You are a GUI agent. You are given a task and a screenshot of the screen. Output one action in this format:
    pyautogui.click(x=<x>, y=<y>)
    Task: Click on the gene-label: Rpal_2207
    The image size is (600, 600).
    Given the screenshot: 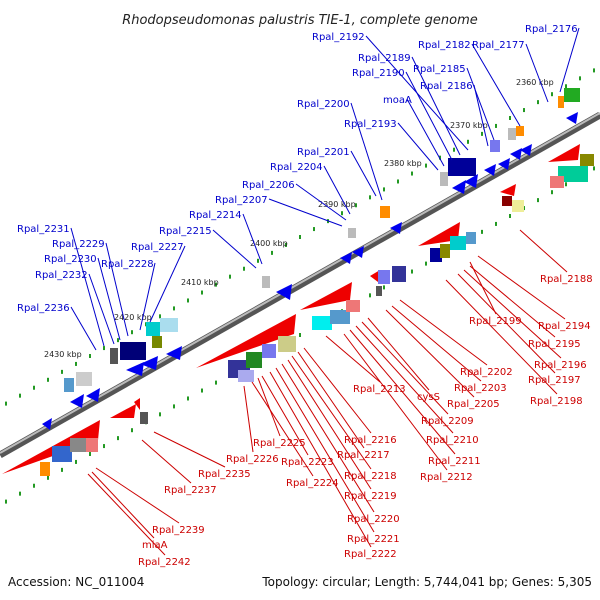 What is the action you would take?
    pyautogui.click(x=241, y=200)
    